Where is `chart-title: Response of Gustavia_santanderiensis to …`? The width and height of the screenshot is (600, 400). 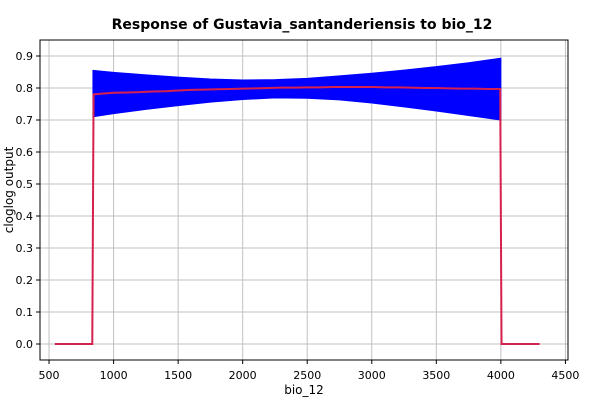
chart-title: Response of Gustavia_santanderiensis to … is located at coordinates (302, 25).